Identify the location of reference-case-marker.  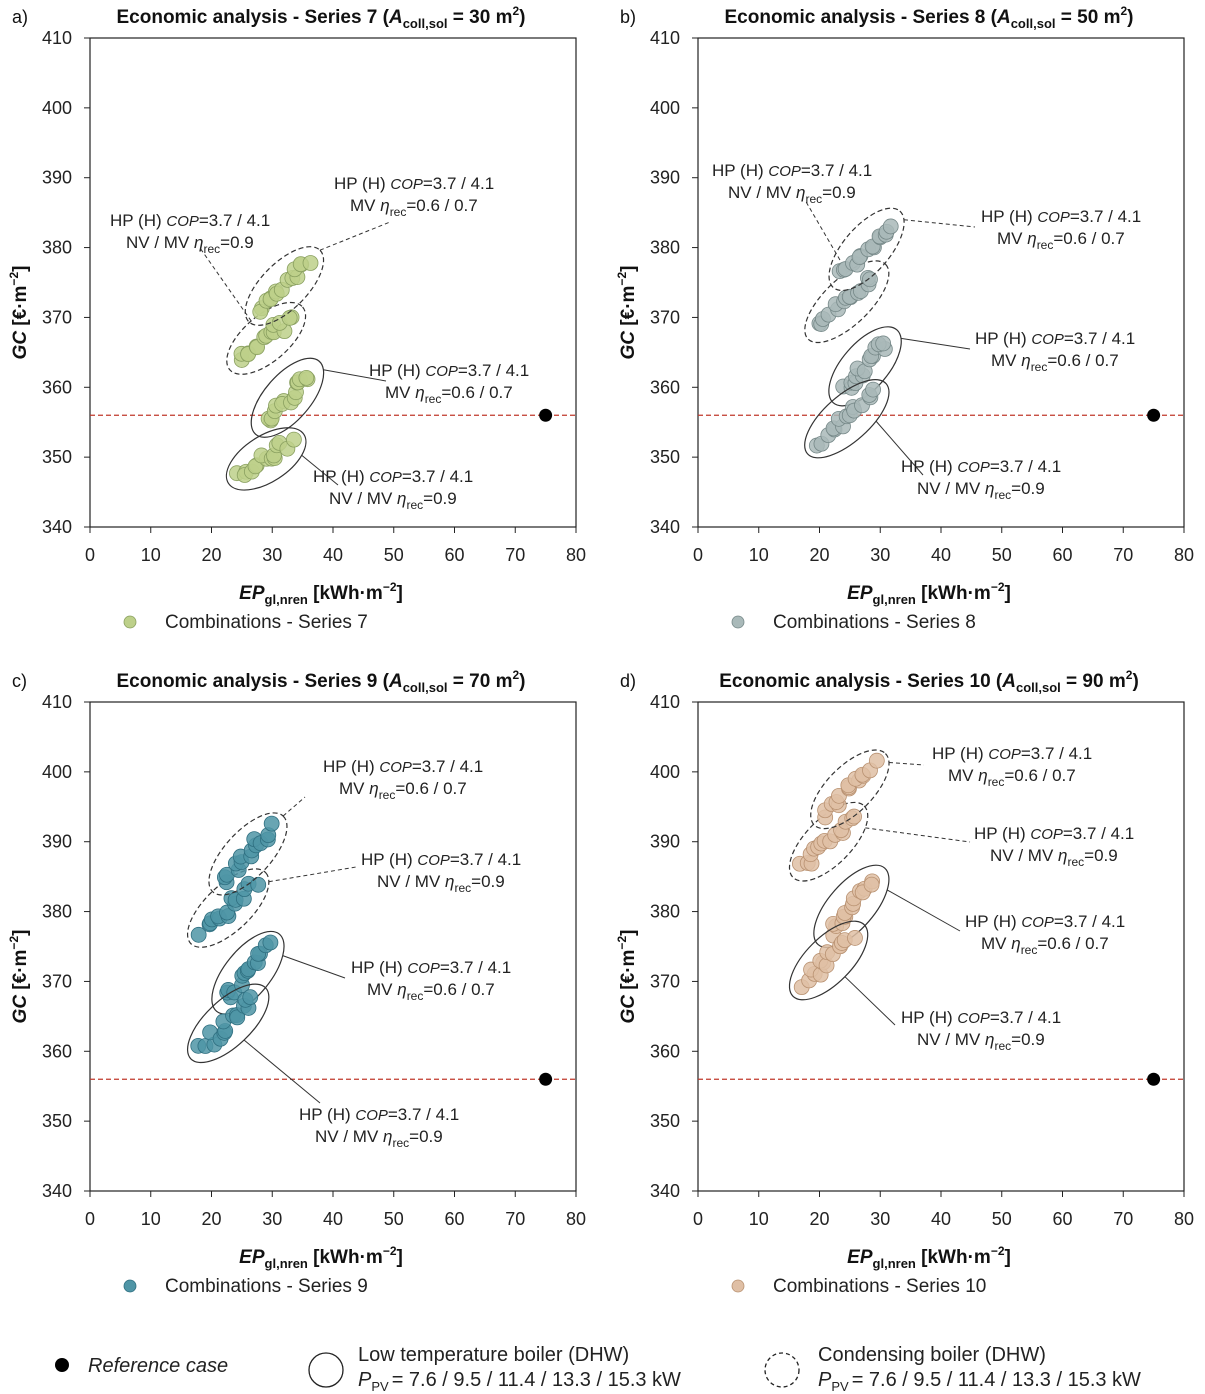
(62, 1365).